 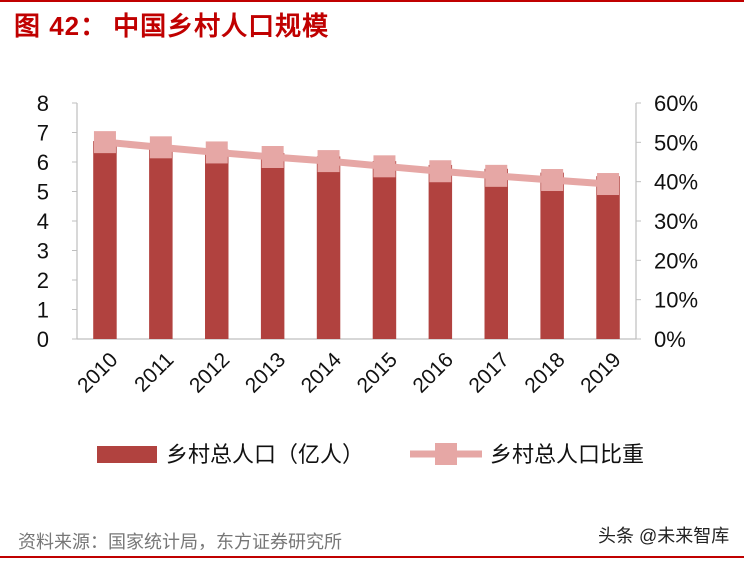 I want to click on right-tick-label: 50%, so click(x=676, y=142).